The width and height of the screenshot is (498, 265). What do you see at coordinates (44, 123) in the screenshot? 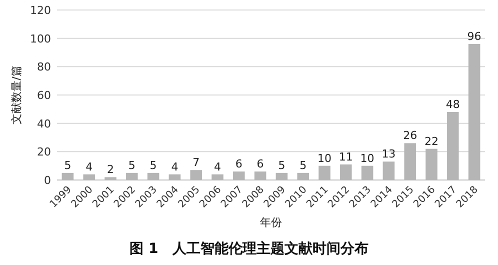
I see `y-tick-label: 40` at bounding box center [44, 123].